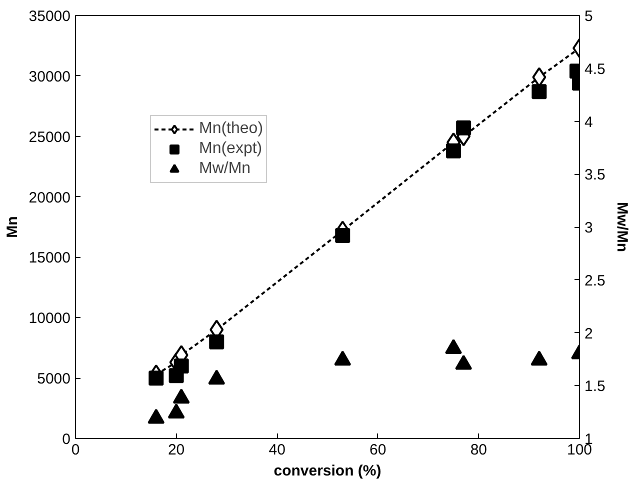  I want to click on y2-tick-label: 5, so click(588, 16).